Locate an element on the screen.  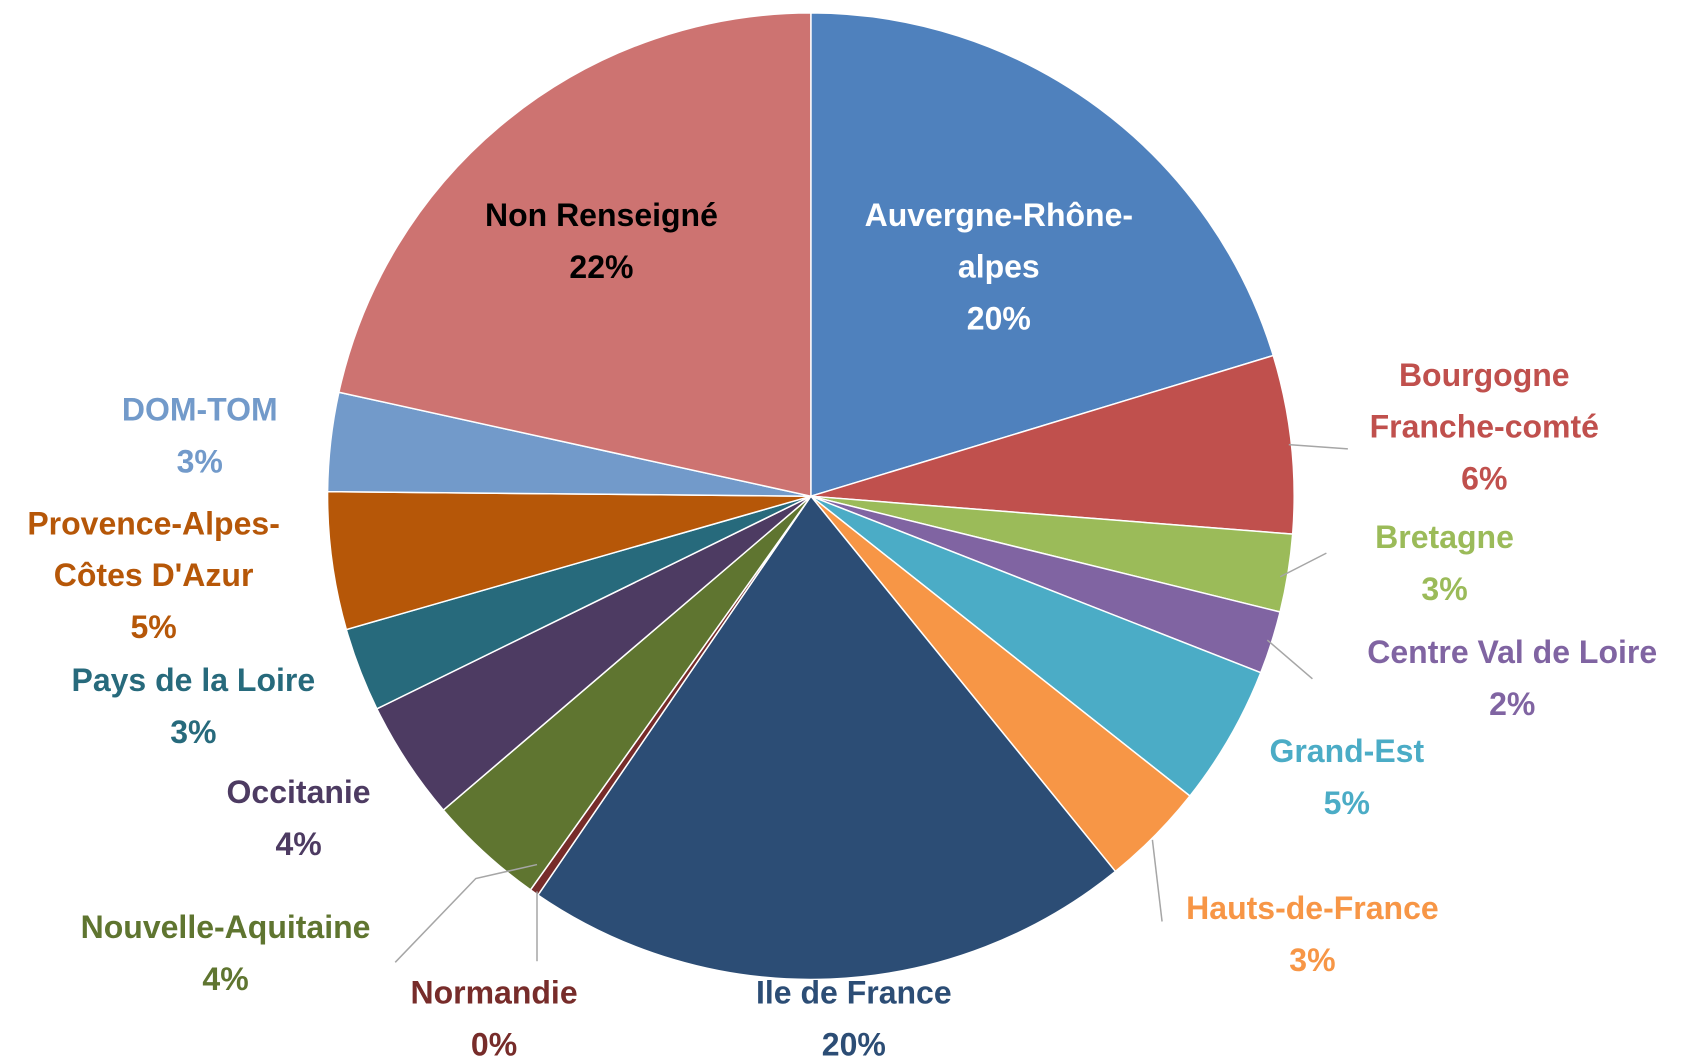
slice-label: Ile de France is located at coordinates (854, 993).